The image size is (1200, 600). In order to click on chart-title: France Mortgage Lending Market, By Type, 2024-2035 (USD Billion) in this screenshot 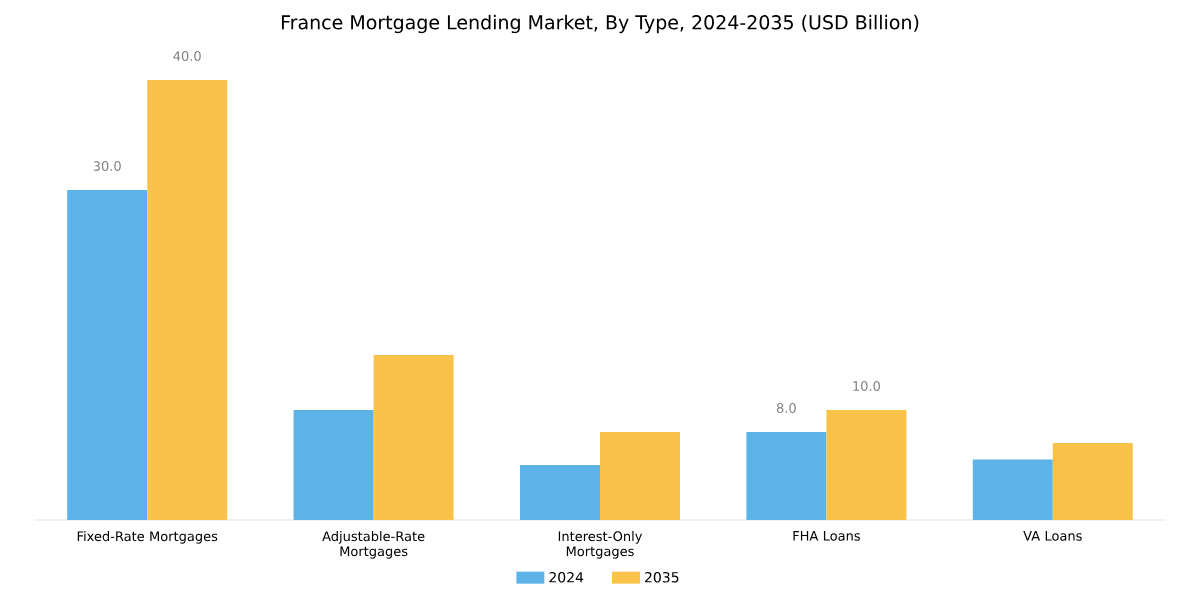, I will do `click(600, 24)`.